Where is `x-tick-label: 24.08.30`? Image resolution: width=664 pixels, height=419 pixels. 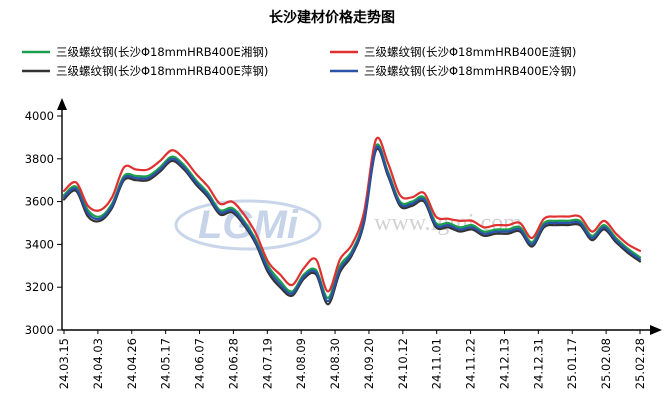
x-tick-label: 24.08.30 is located at coordinates (335, 363).